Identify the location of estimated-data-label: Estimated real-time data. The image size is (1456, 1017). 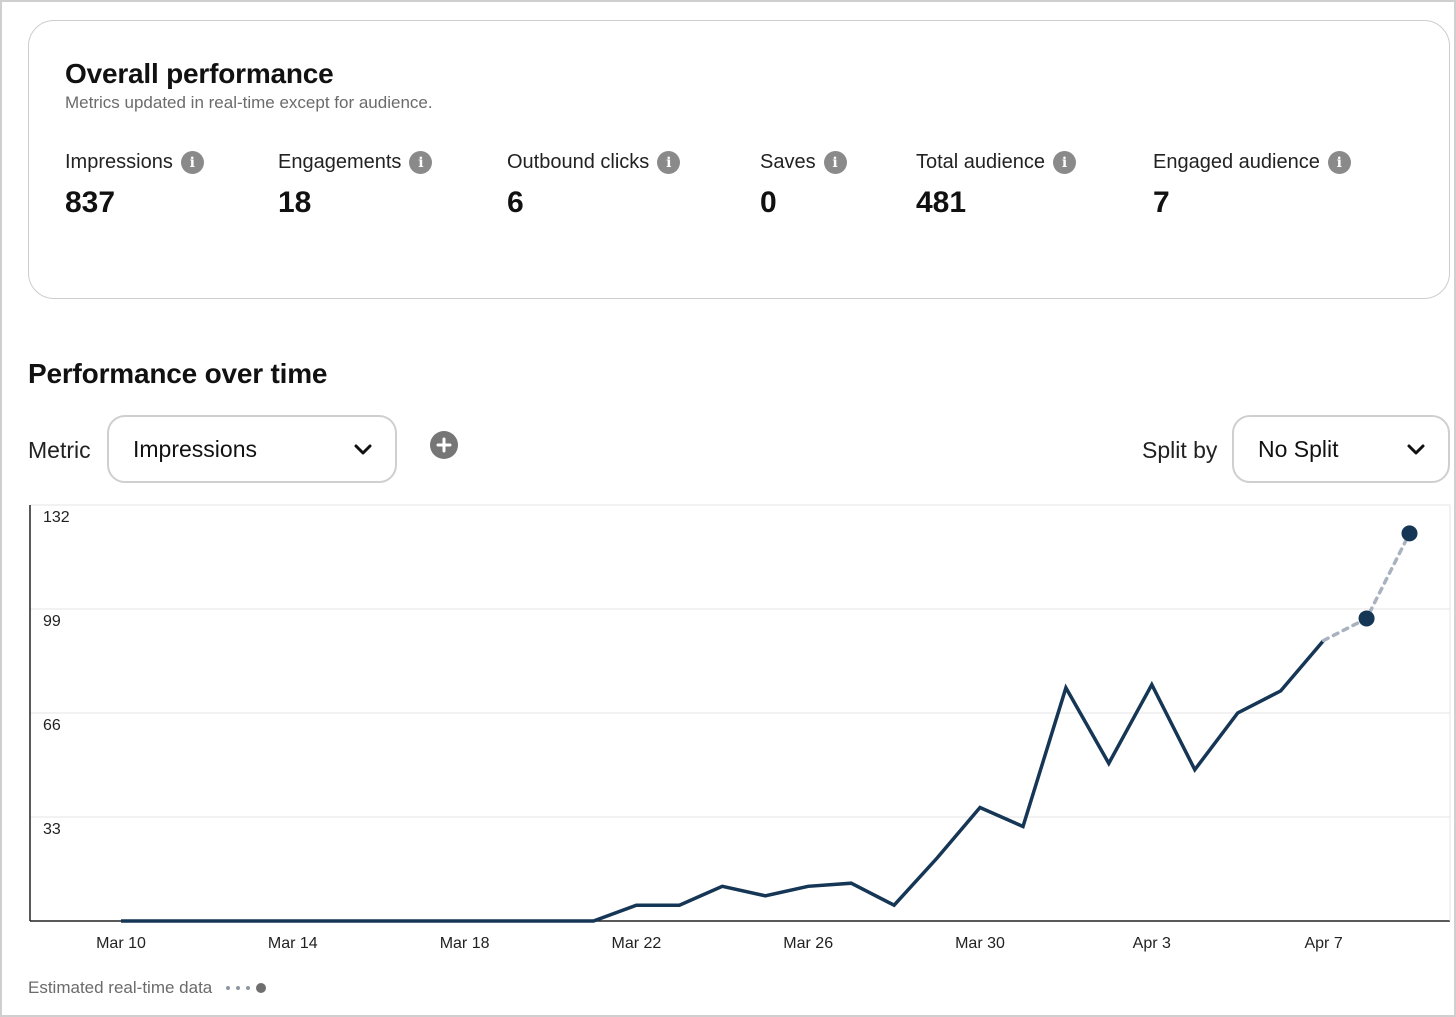
(120, 987).